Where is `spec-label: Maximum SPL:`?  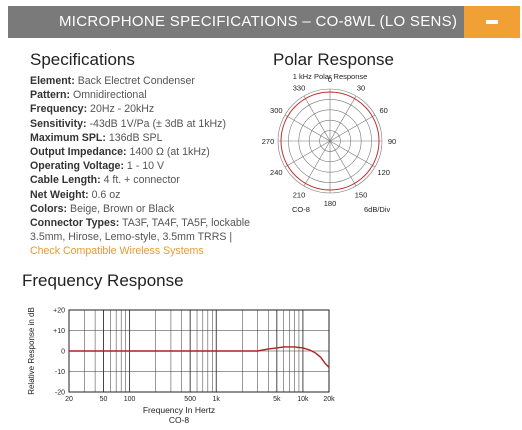
spec-label: Maximum SPL: is located at coordinates (68, 137).